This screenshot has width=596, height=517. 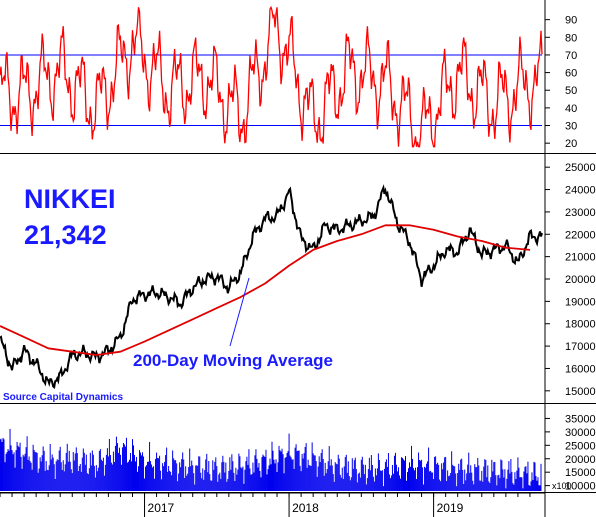 I want to click on price-y-tick-label: 22000, so click(x=580, y=235).